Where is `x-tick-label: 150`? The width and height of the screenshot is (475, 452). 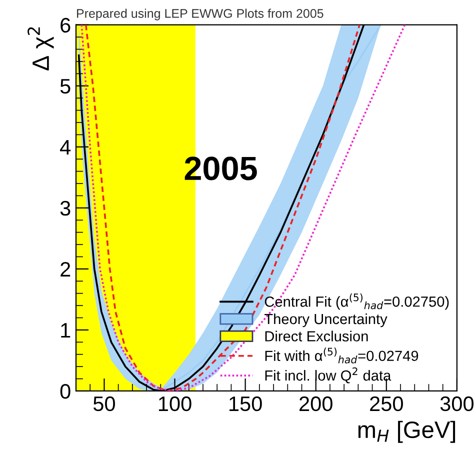
x-tick-label: 150 is located at coordinates (246, 404).